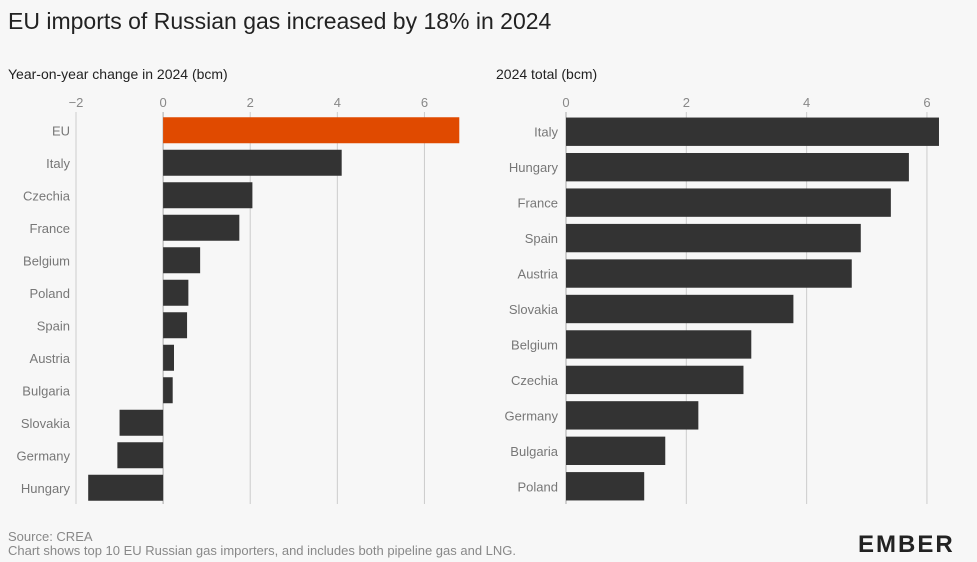 The width and height of the screenshot is (977, 562). Describe the element at coordinates (538, 203) in the screenshot. I see `total-category-label: France` at that location.